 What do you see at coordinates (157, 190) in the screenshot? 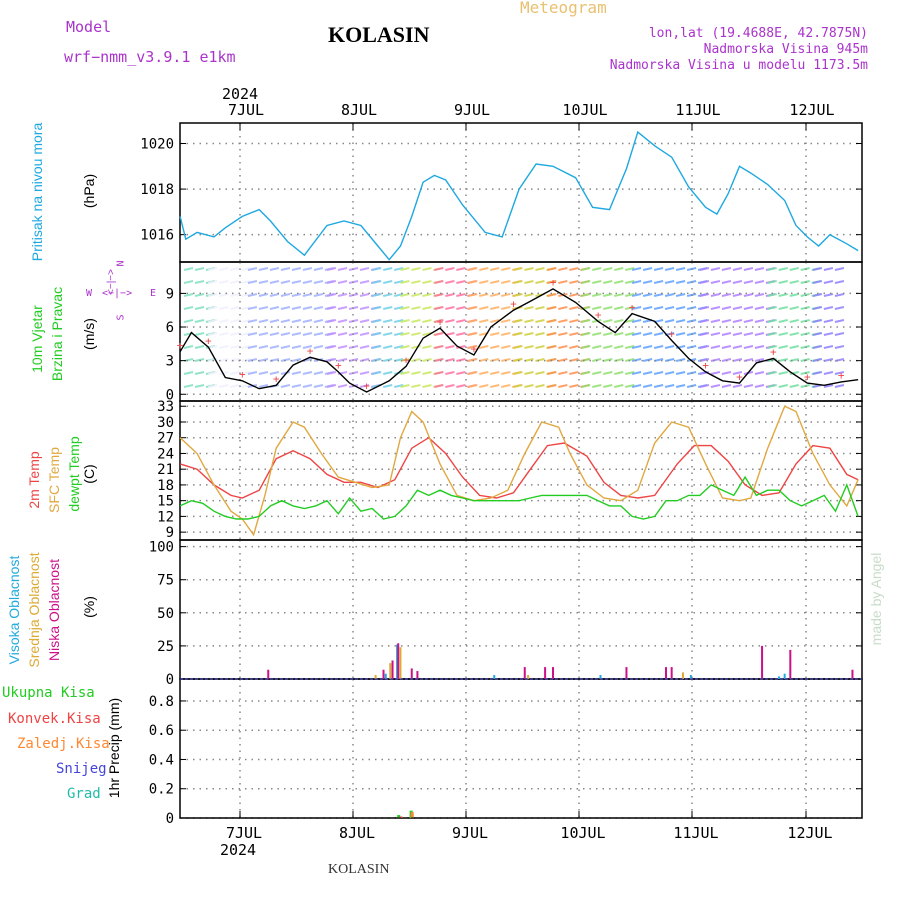
I see `y-tick-label: 1018` at bounding box center [157, 190].